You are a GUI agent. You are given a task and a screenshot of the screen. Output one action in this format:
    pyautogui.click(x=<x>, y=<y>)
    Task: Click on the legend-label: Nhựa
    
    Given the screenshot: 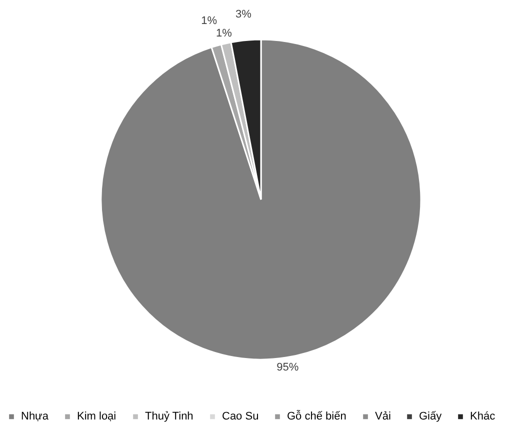 What is the action you would take?
    pyautogui.click(x=35, y=416)
    